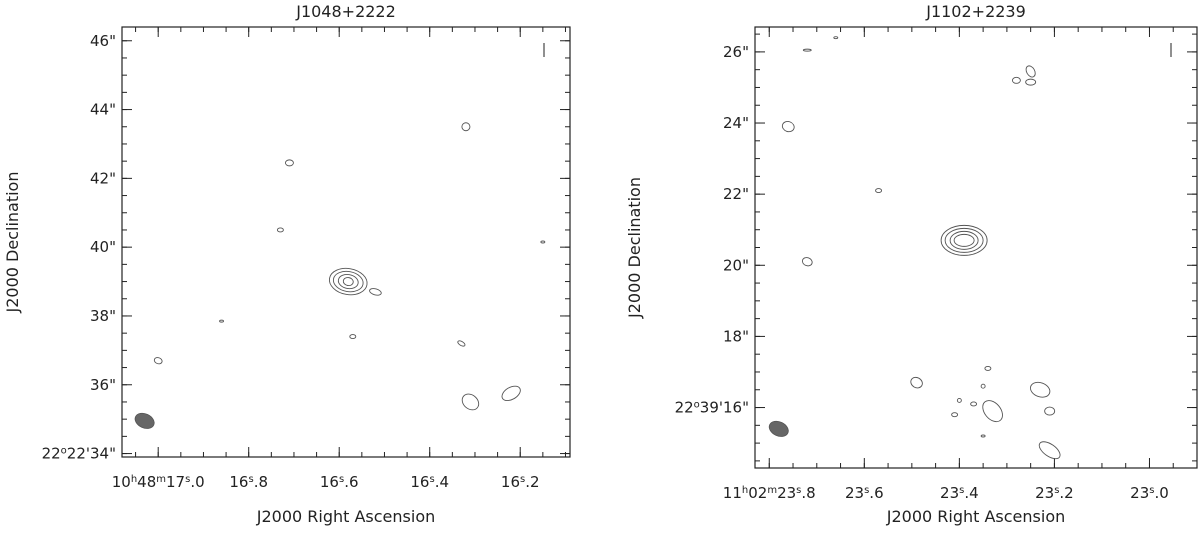 This screenshot has width=1200, height=533. I want to click on x-tick-label: 10h48m17s.0, so click(158, 482).